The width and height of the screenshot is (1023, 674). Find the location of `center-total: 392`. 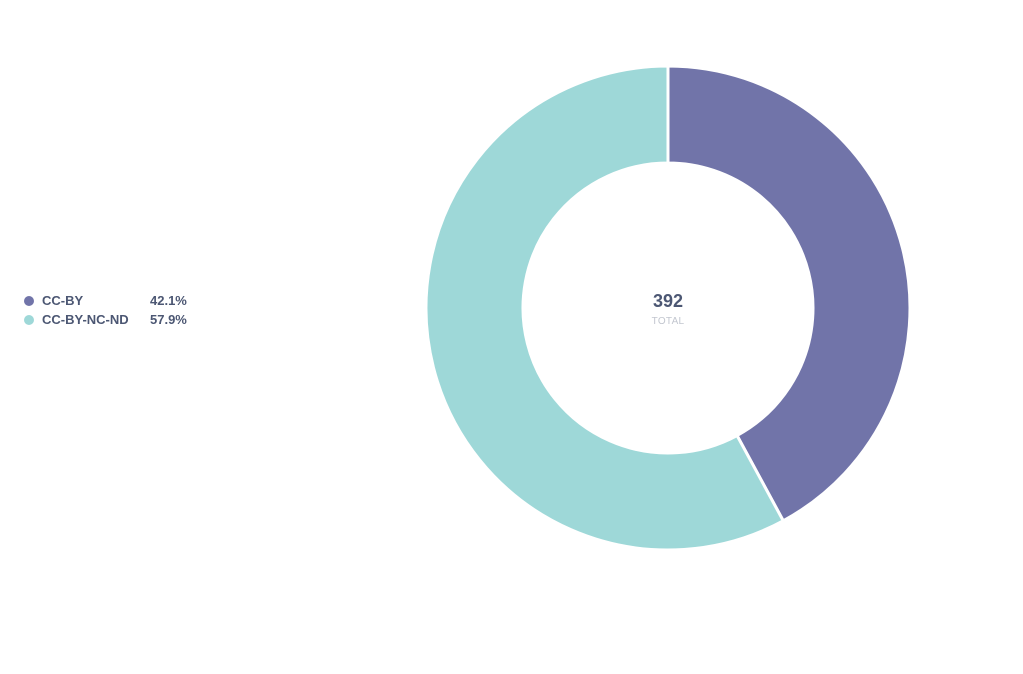

center-total: 392 is located at coordinates (668, 301).